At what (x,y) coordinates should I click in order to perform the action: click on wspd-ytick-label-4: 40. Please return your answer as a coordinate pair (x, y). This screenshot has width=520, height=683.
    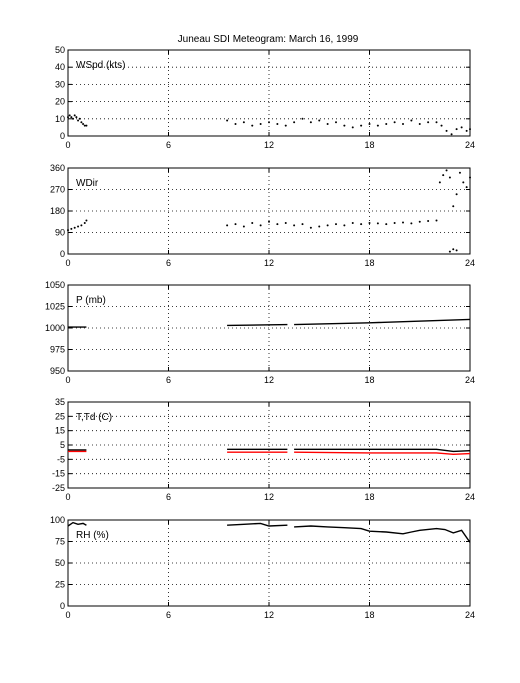
    Looking at the image, I should click on (60, 67).